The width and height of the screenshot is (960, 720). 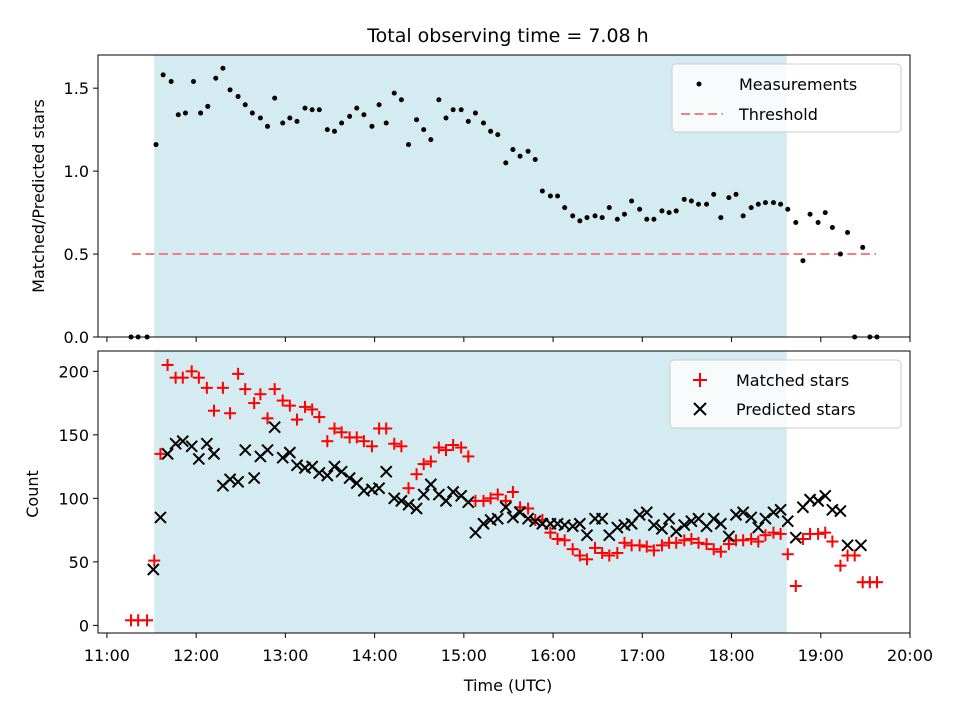 What do you see at coordinates (910, 655) in the screenshot?
I see `xtick-label: 20:00` at bounding box center [910, 655].